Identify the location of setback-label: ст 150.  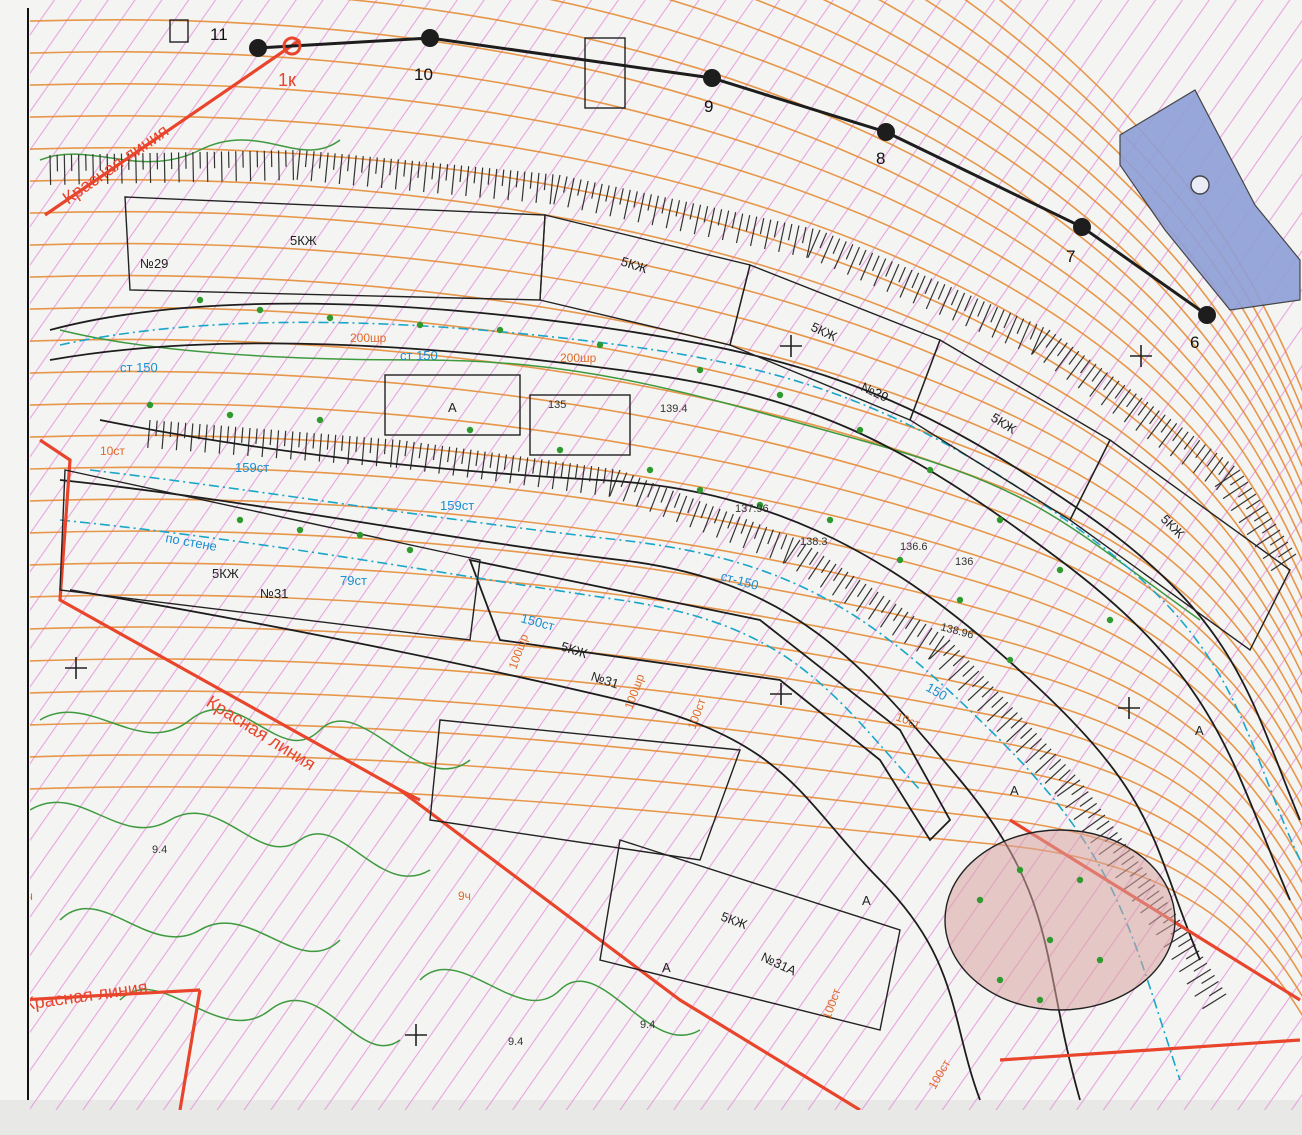
(419, 355).